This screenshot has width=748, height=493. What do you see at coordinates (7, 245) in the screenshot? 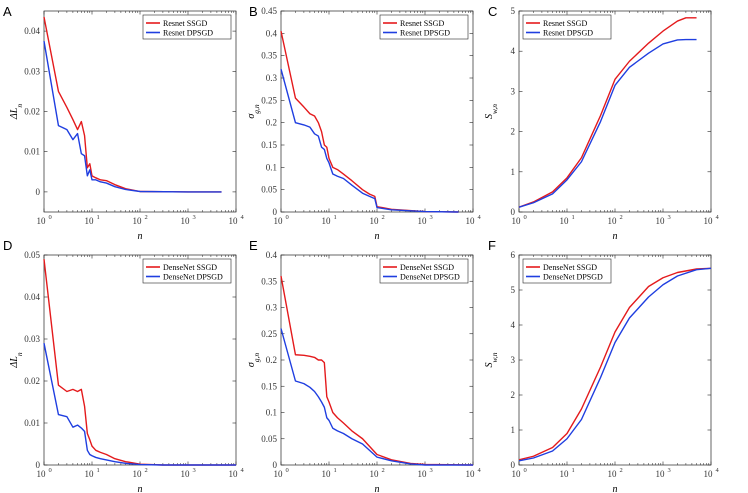
I see `panel-letter: D` at bounding box center [7, 245].